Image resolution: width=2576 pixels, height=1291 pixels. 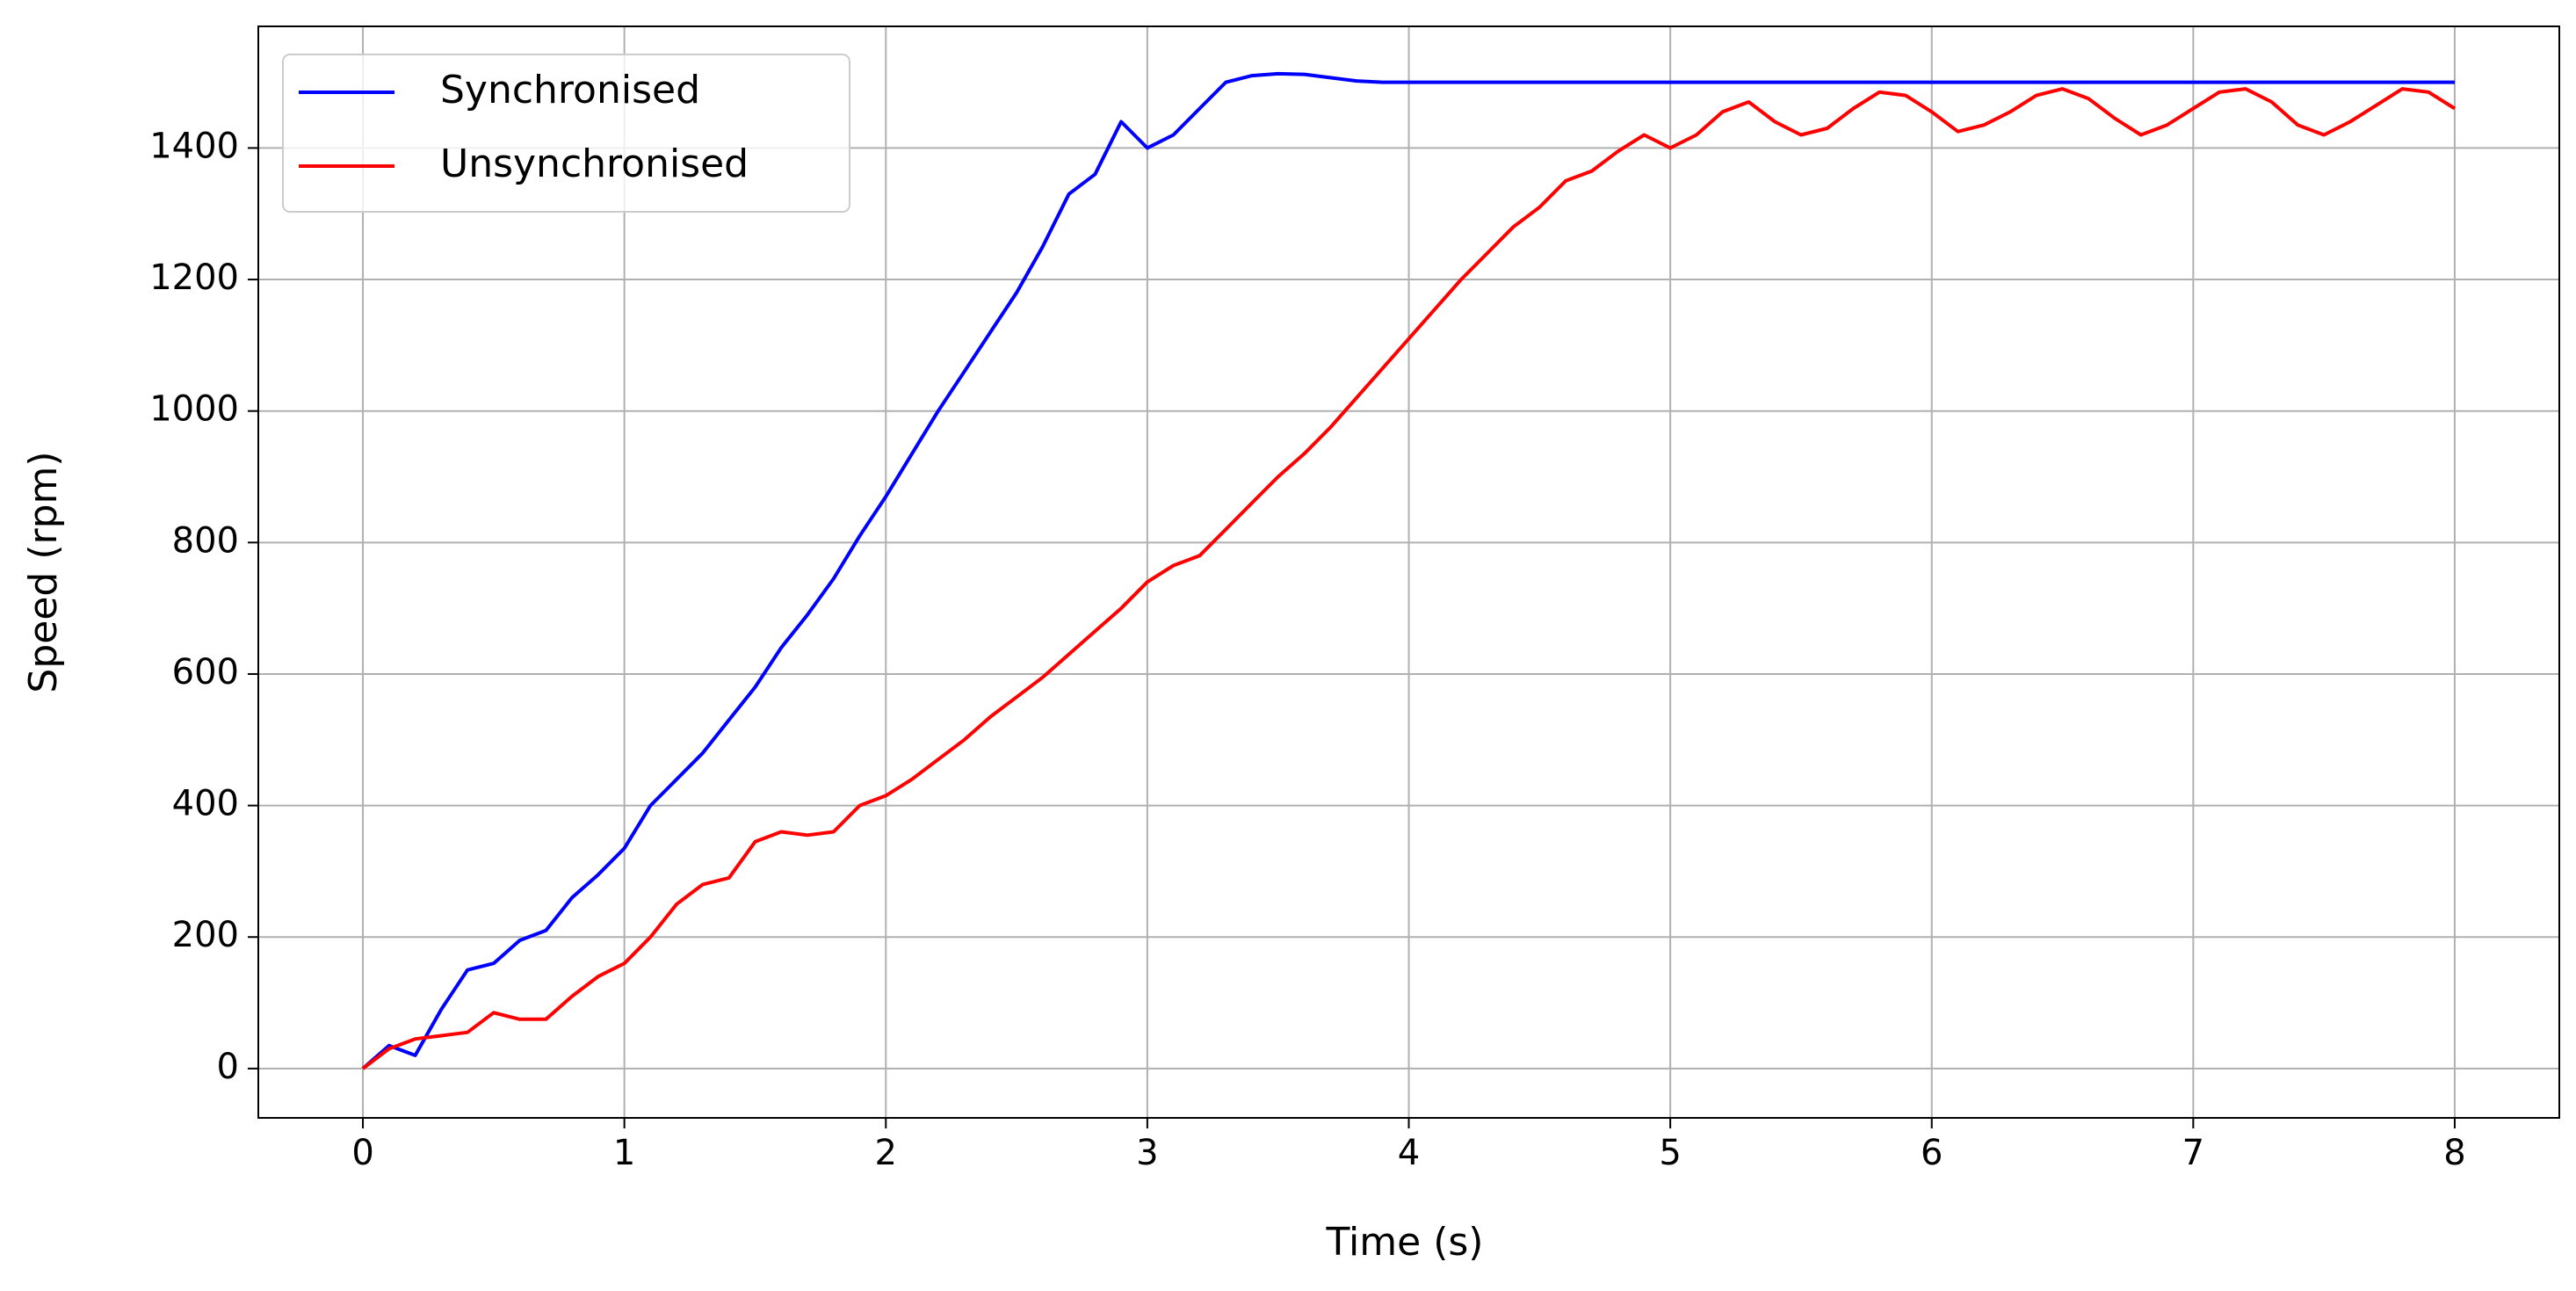 I want to click on legend-box, so click(x=566, y=133).